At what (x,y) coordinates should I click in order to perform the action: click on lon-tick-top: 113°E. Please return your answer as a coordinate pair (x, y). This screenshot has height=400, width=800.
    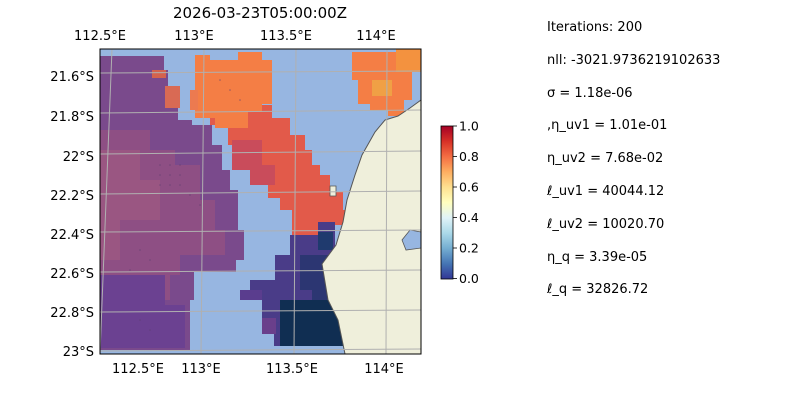
    Looking at the image, I should click on (194, 36).